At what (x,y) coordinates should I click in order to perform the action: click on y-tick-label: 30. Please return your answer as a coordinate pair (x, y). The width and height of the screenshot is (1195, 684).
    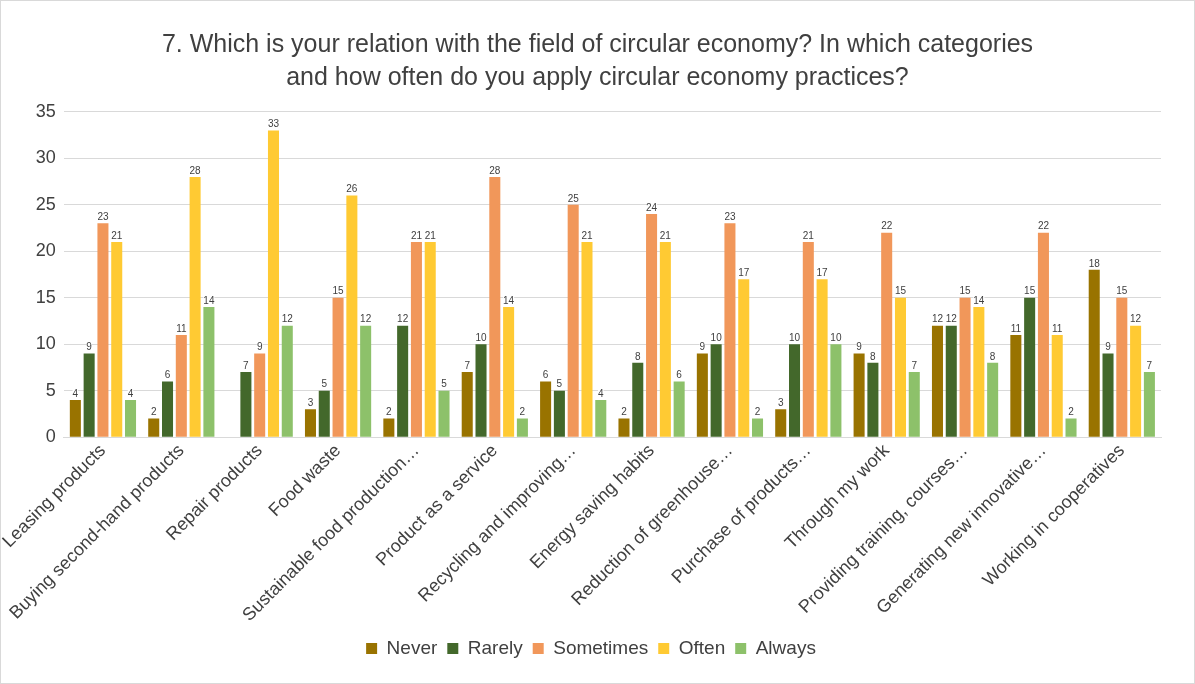
    Looking at the image, I should click on (45, 157).